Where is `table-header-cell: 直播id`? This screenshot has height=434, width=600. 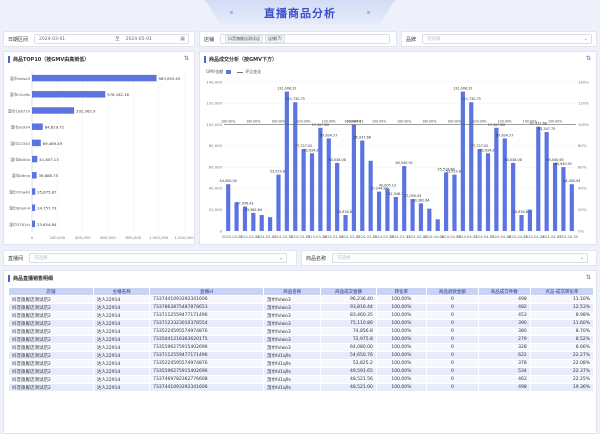
table-header-cell: 直播id is located at coordinates (206, 291).